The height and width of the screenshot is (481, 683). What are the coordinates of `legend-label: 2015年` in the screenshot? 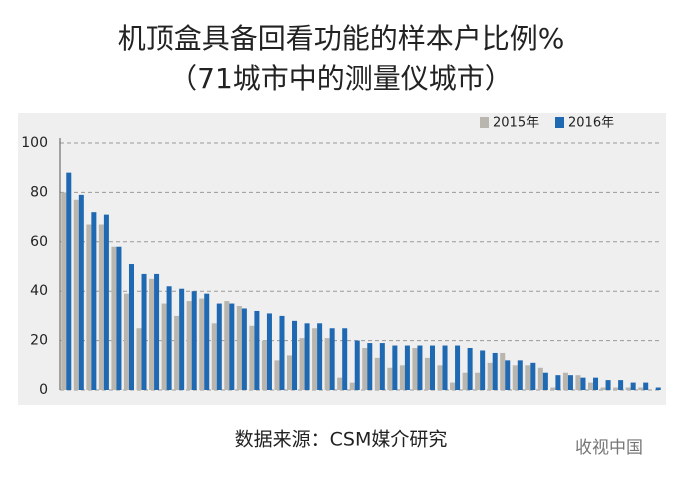 It's located at (516, 123).